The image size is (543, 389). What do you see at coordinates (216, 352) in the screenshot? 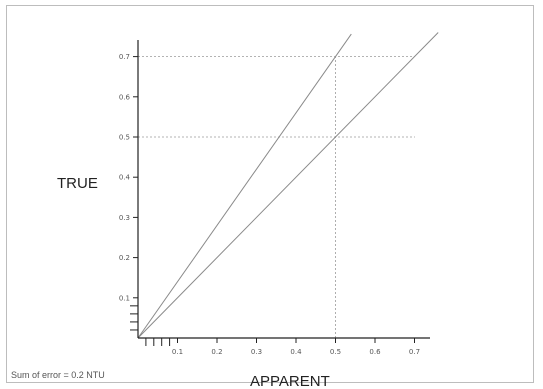
I see `x-tick-label: 0.2` at bounding box center [216, 352].